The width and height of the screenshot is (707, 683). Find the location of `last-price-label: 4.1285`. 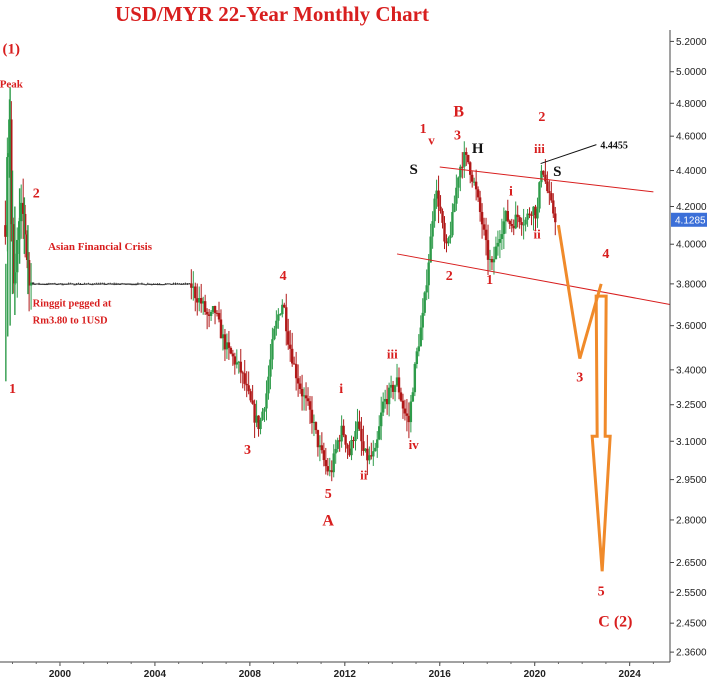

last-price-label: 4.1285 is located at coordinates (690, 220).